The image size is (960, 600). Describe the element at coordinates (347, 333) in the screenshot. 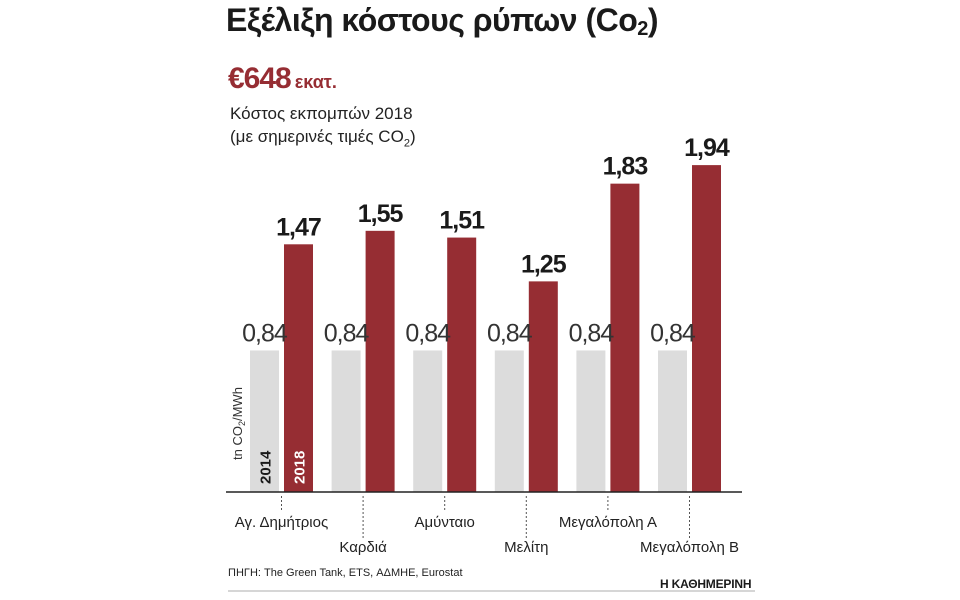

I see `value-label-2014-1: 0,84` at that location.